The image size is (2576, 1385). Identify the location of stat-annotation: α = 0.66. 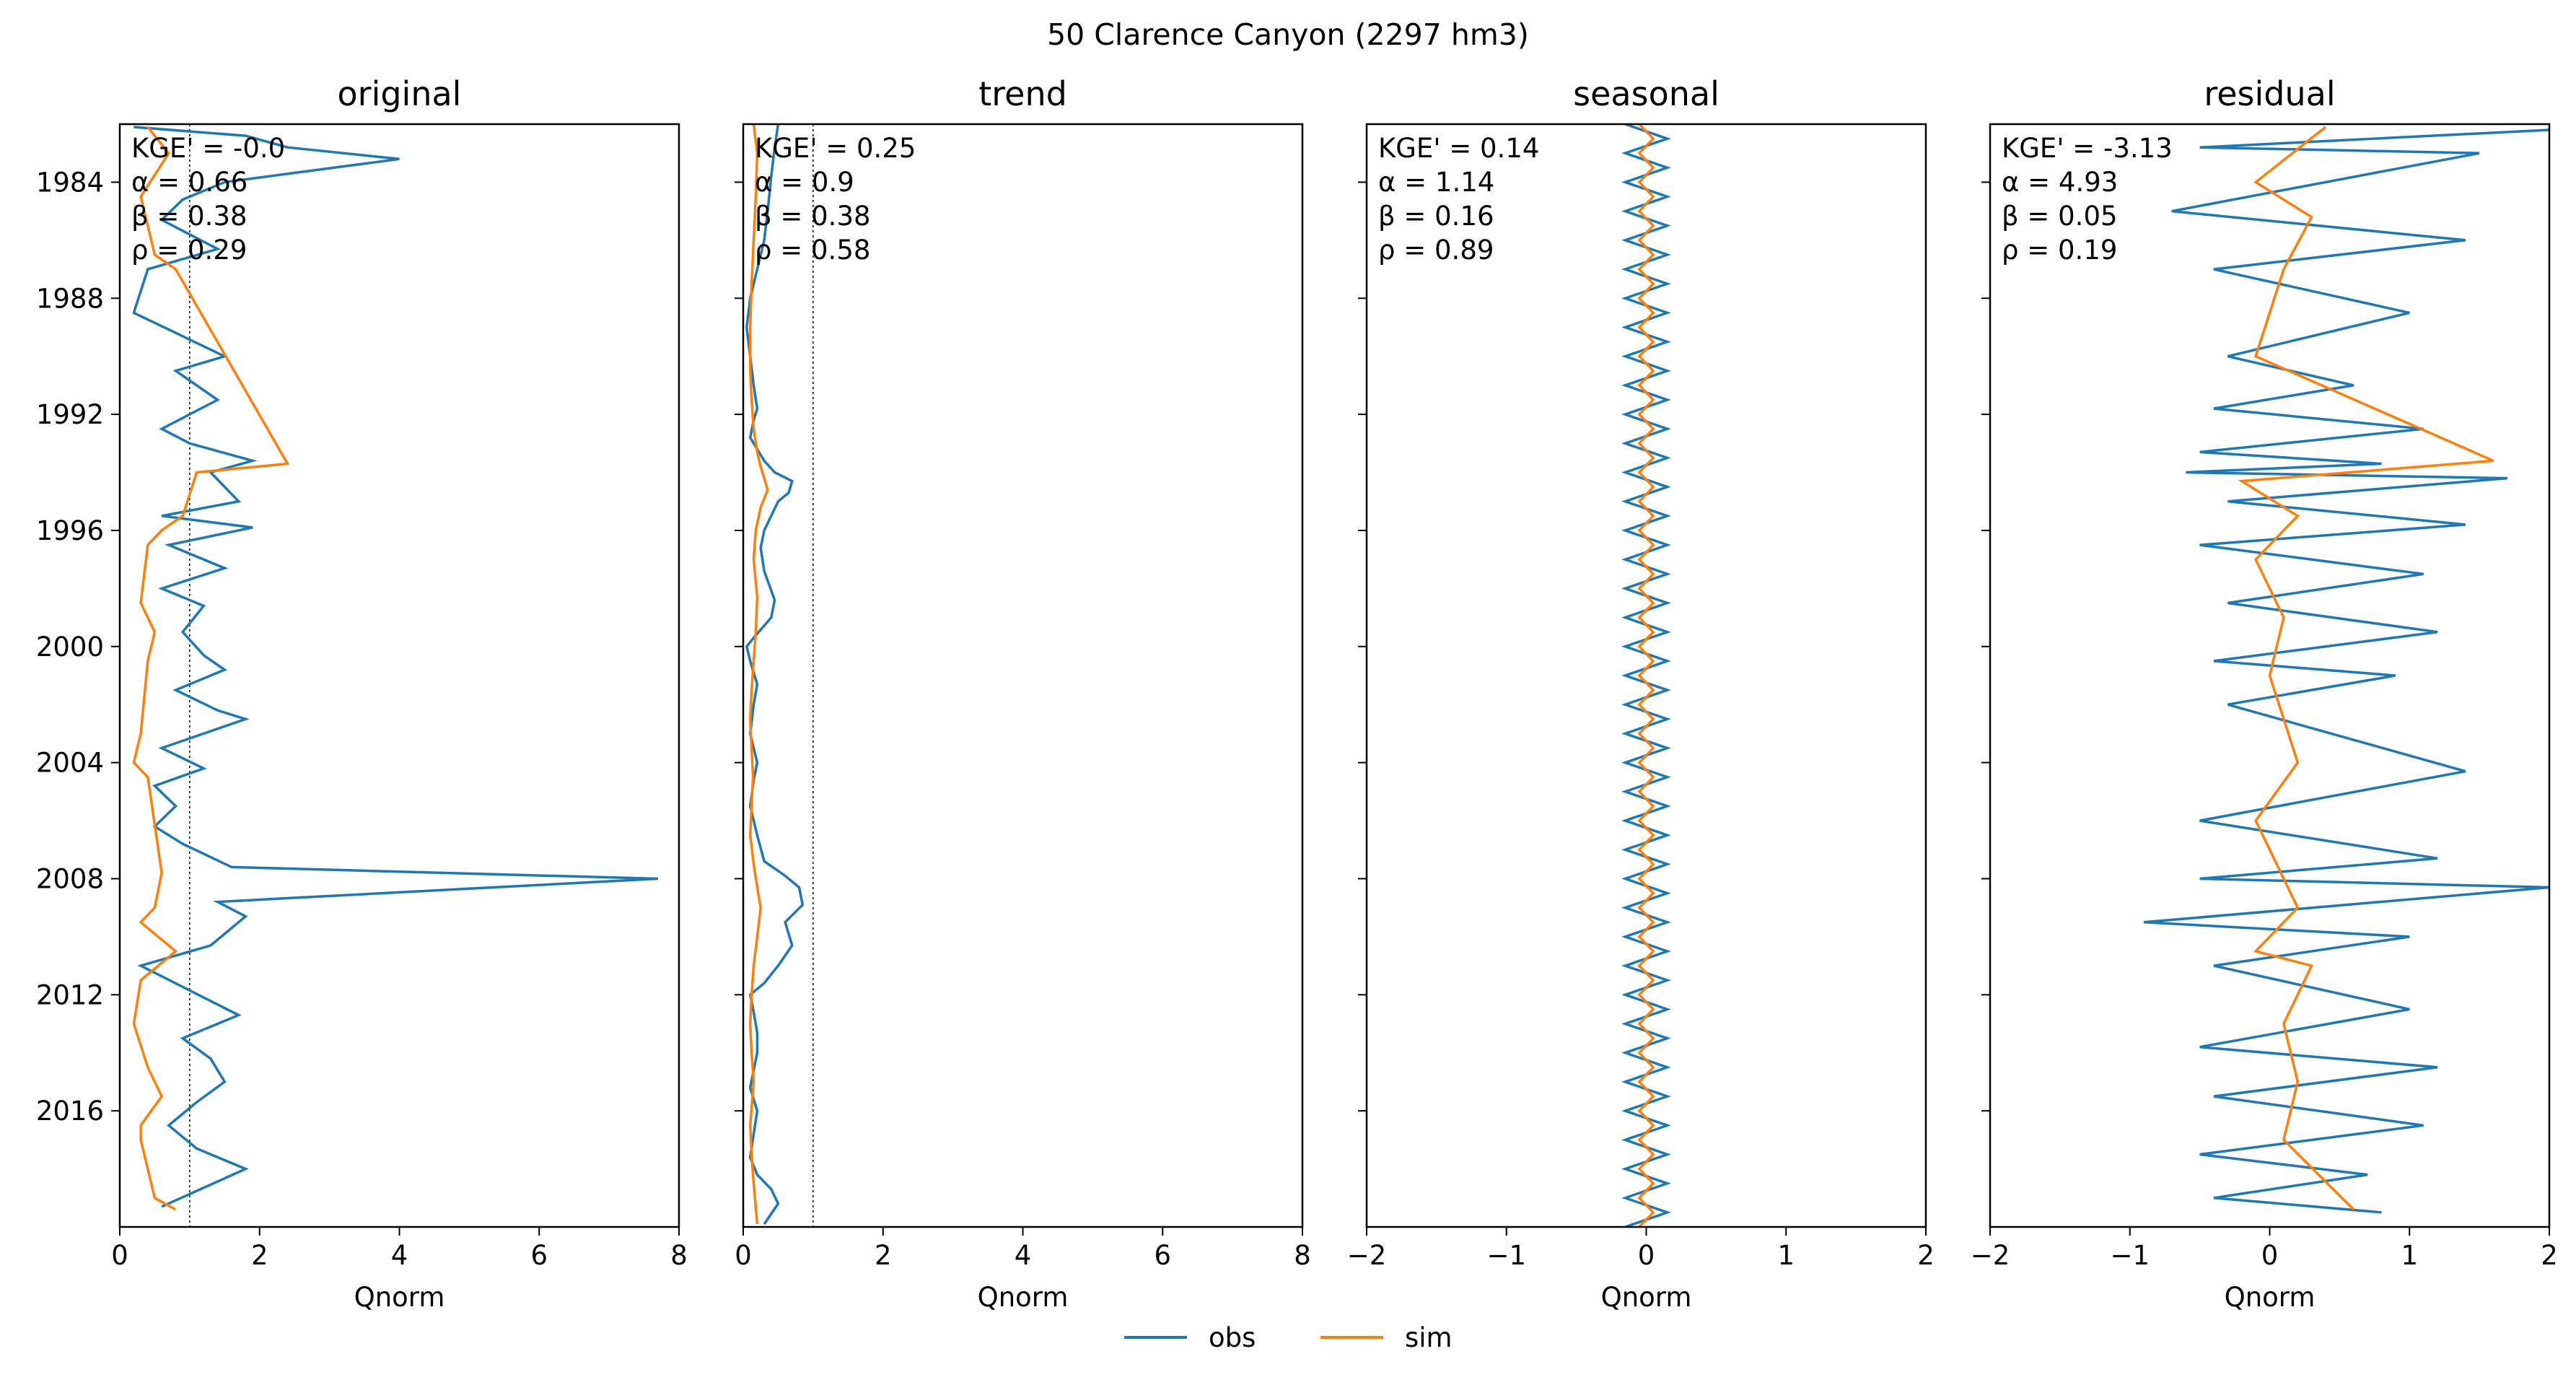
(189, 182).